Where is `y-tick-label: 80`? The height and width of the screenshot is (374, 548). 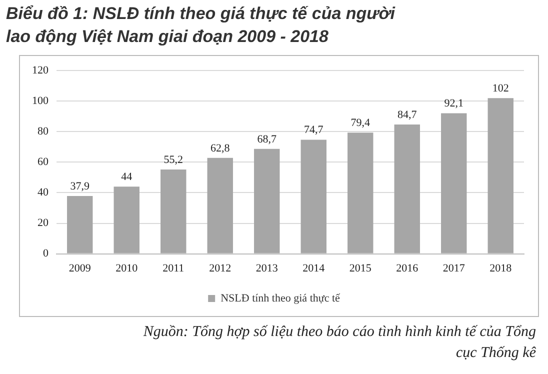
y-tick-label: 80 is located at coordinates (43, 132).